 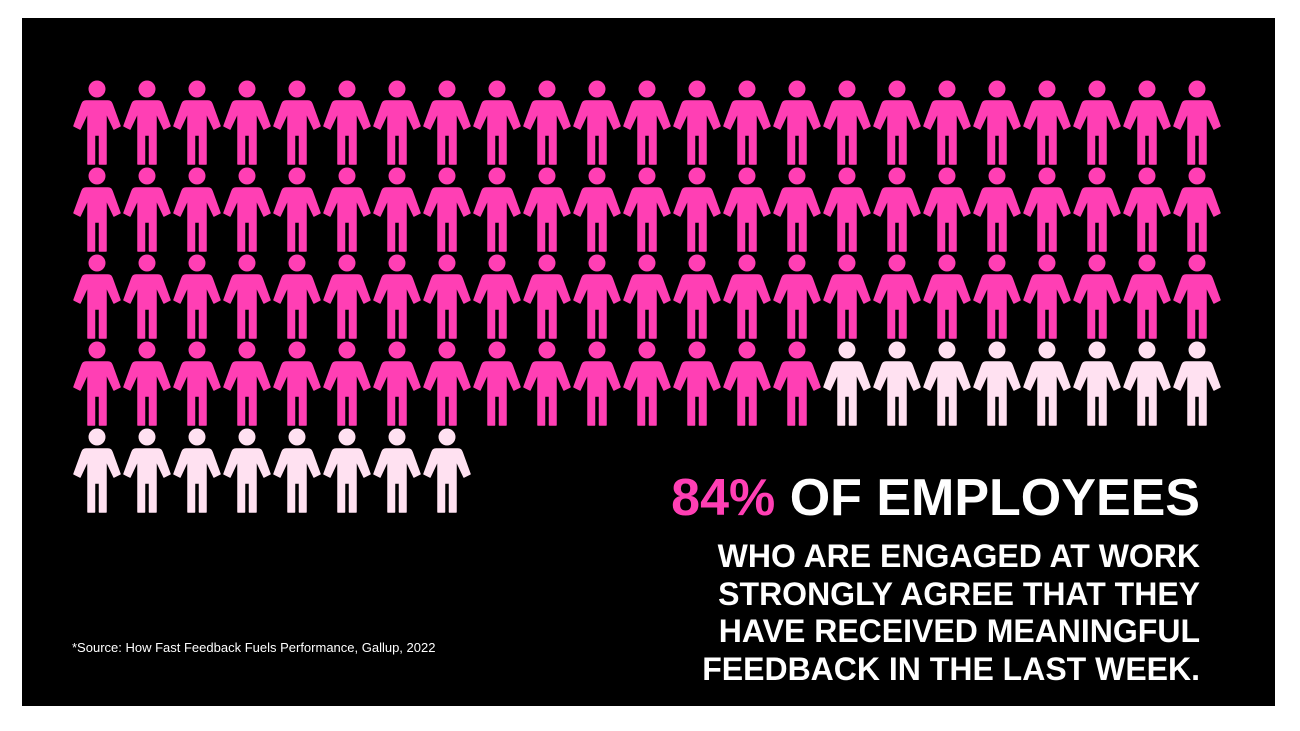 I want to click on percent-label: 84%, so click(x=723, y=498).